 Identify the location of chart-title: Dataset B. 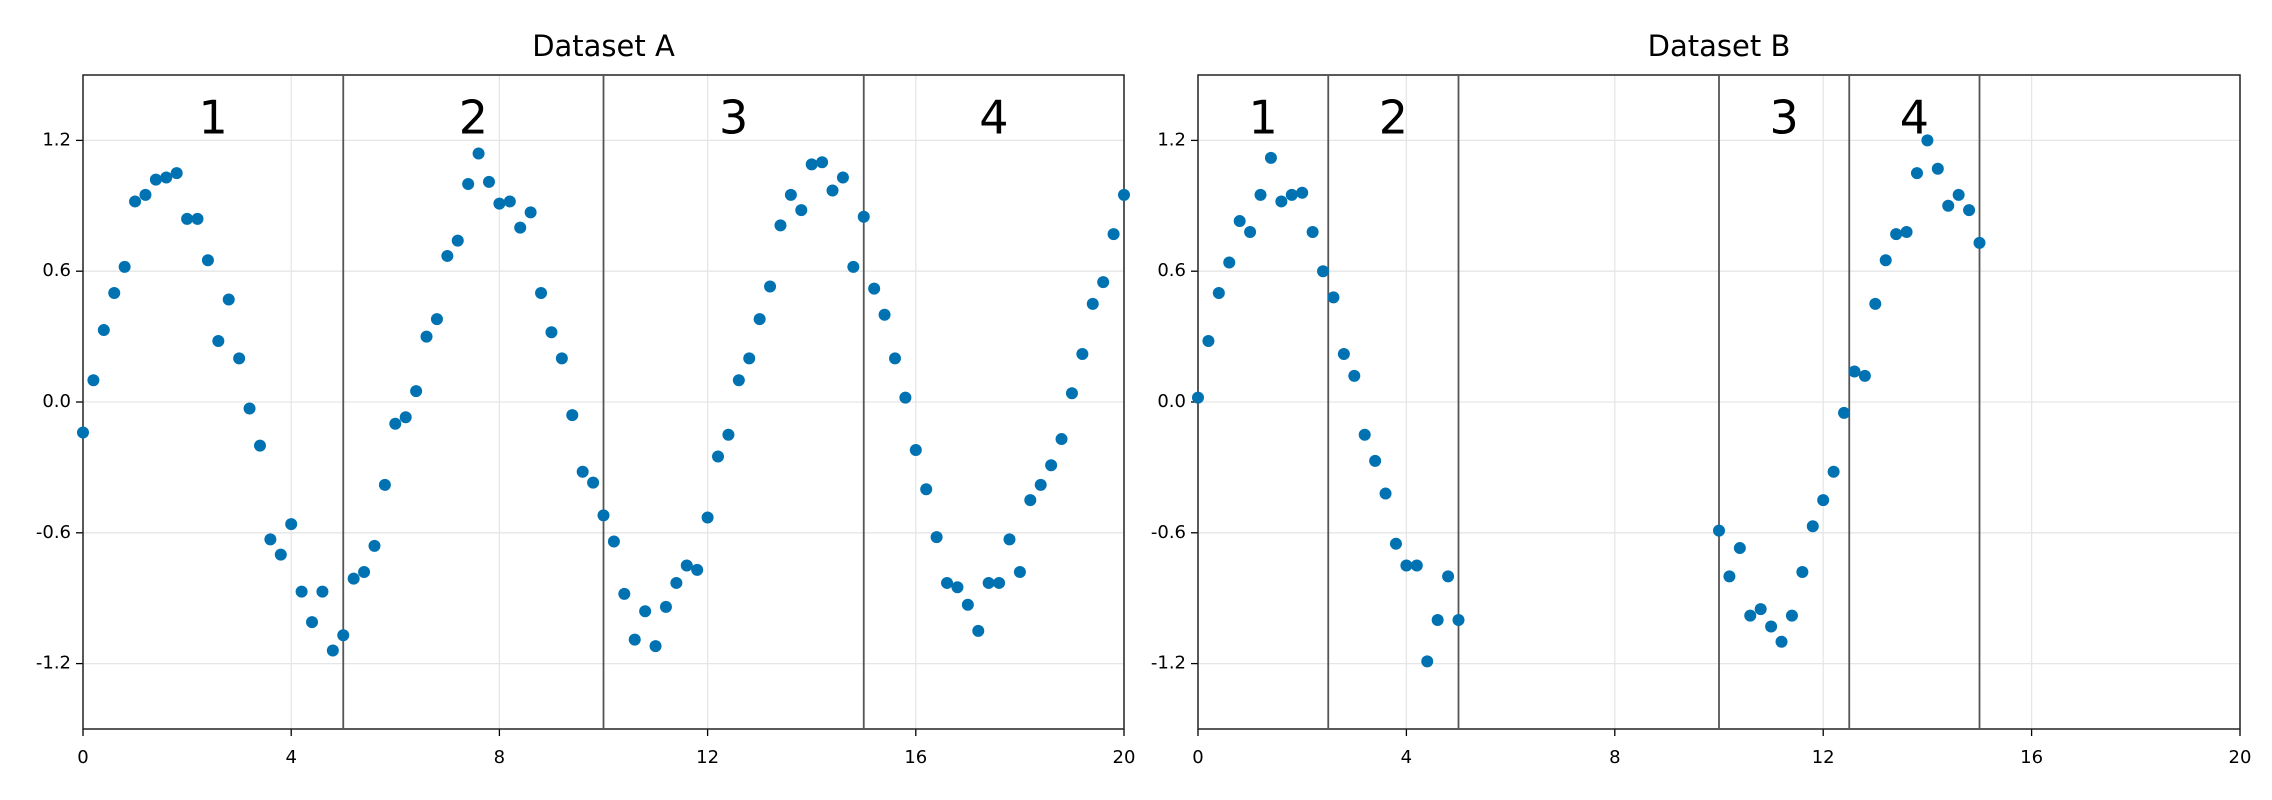
(1719, 46).